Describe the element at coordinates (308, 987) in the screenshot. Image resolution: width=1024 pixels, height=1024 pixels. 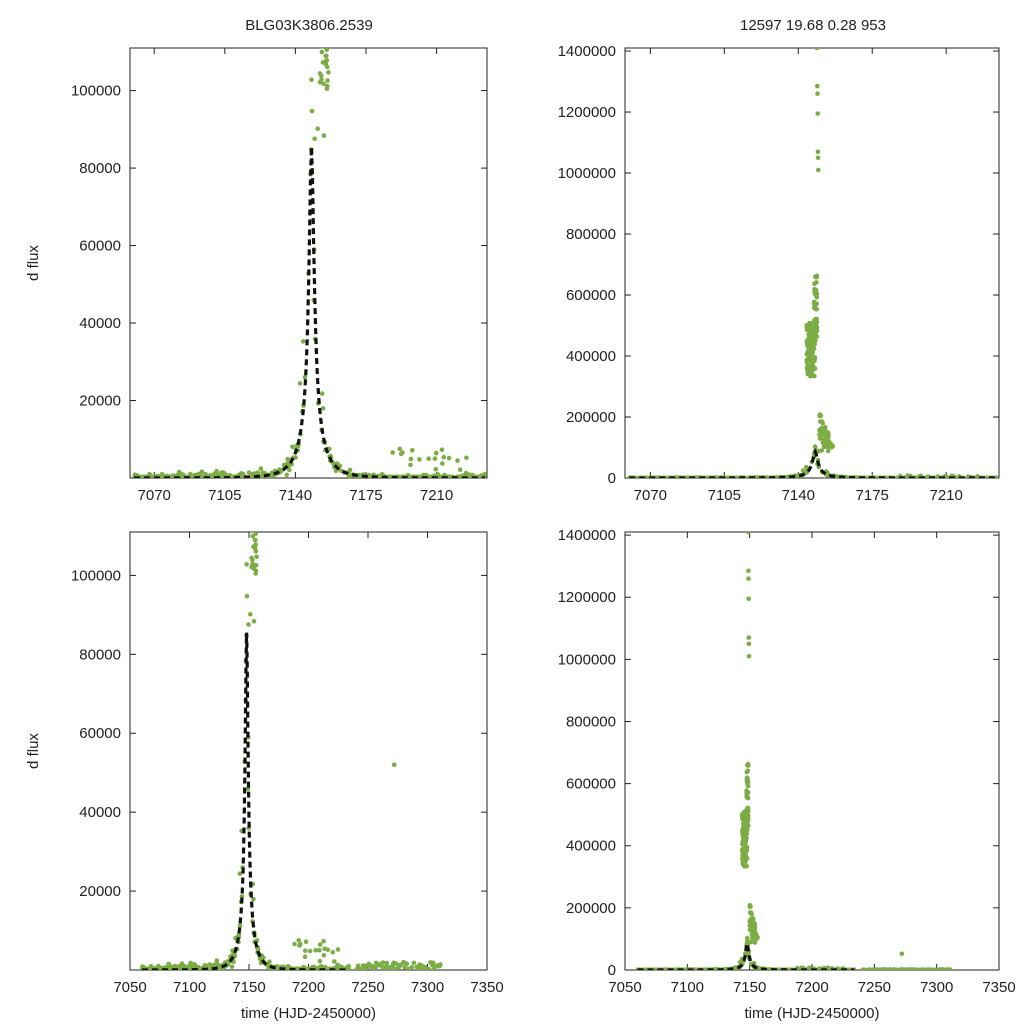
I see `x-tick-label: 7200` at that location.